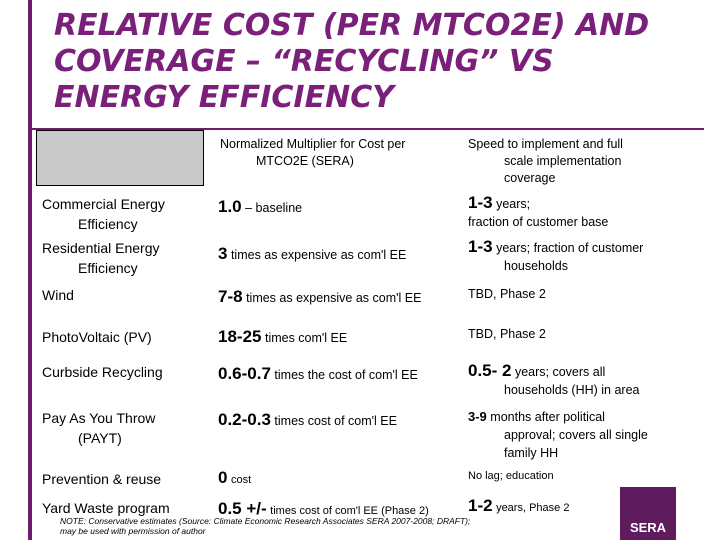  Describe the element at coordinates (106, 508) in the screenshot. I see `program-name-line-1: Yard Waste program` at that location.